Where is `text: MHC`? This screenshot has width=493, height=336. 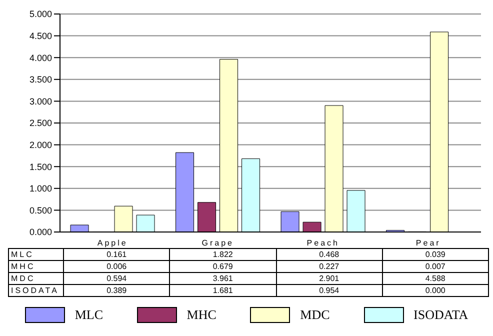 text: MHC is located at coordinates (23, 266).